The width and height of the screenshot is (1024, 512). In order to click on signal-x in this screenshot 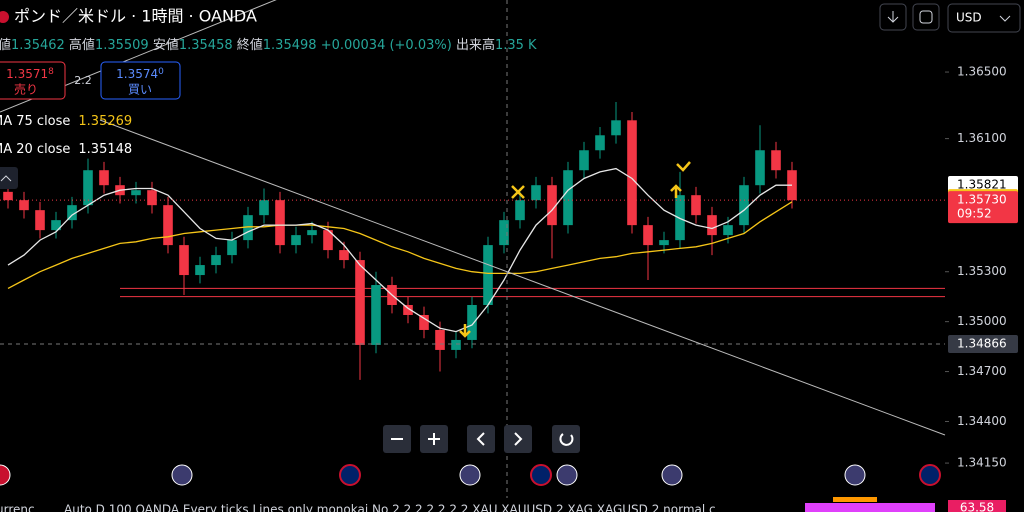, I will do `click(518, 192)`.